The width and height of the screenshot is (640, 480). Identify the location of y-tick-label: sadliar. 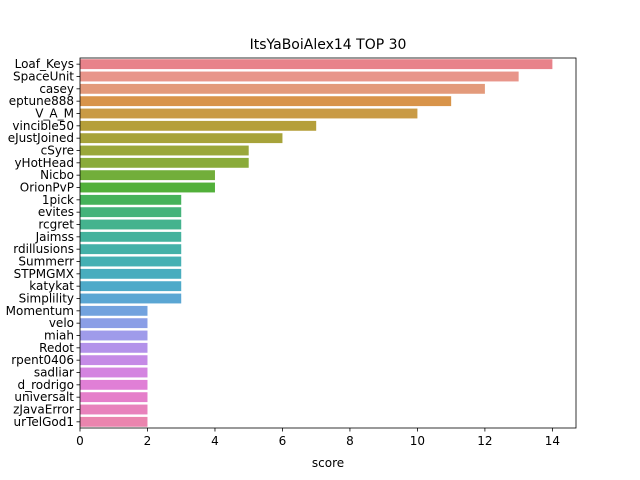
(54, 373).